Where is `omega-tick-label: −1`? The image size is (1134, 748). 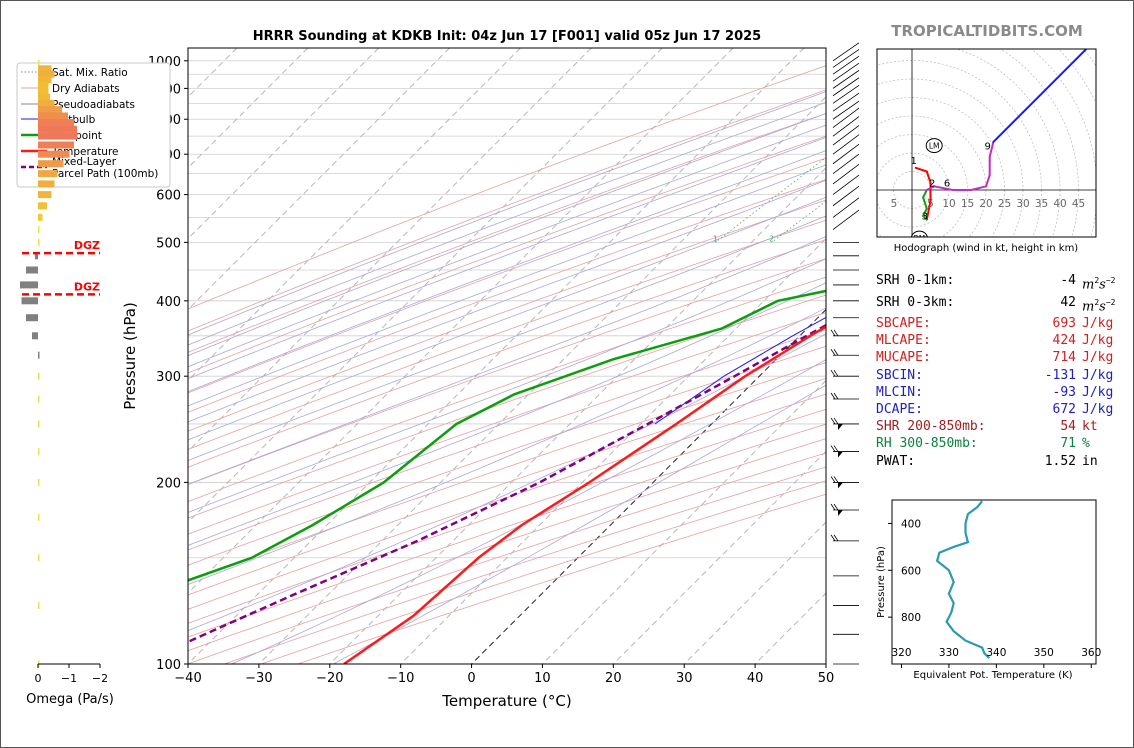
omega-tick-label: −1 is located at coordinates (69, 678).